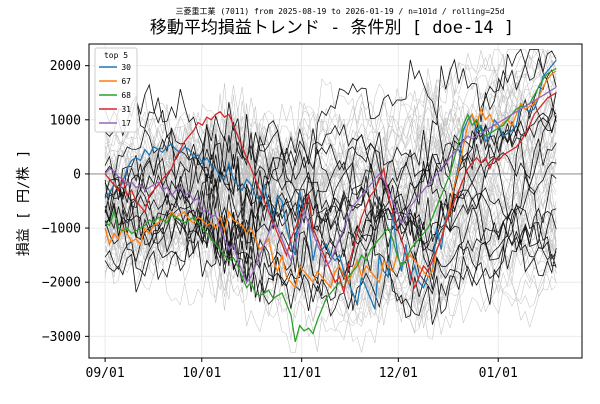  I want to click on x-tick-label: 11/01, so click(301, 373).